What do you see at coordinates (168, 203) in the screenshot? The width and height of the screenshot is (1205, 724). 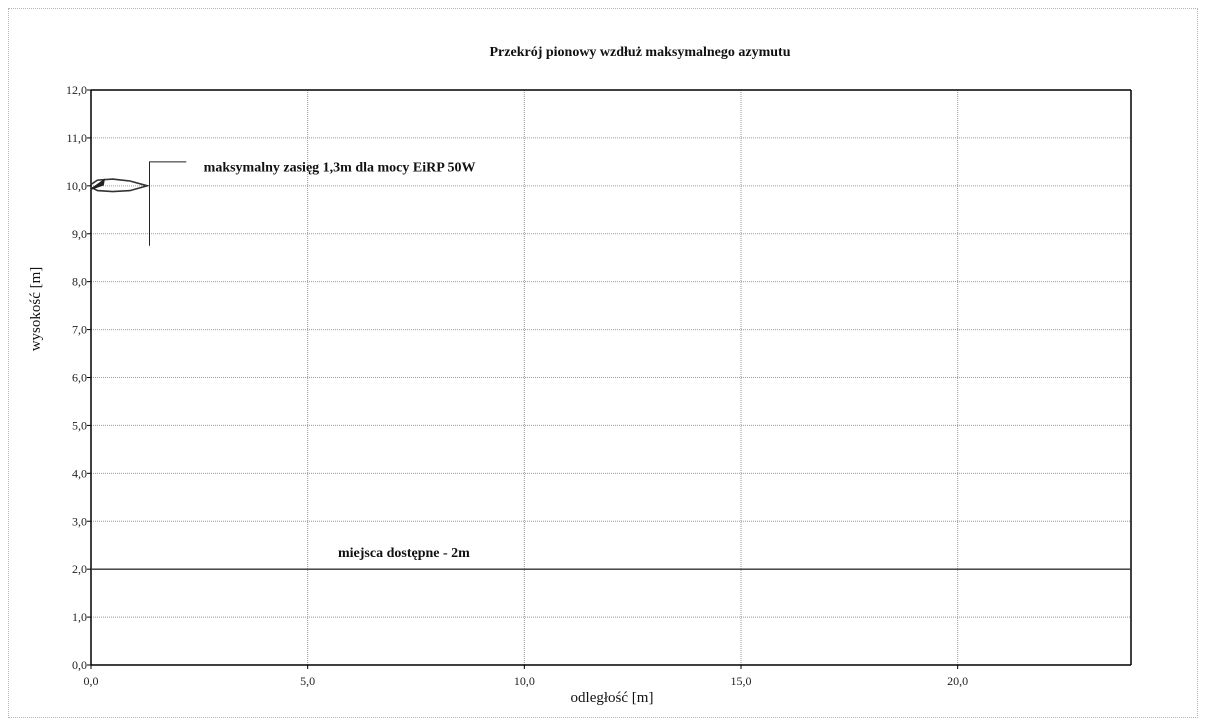 I see `annotation-leader-line` at bounding box center [168, 203].